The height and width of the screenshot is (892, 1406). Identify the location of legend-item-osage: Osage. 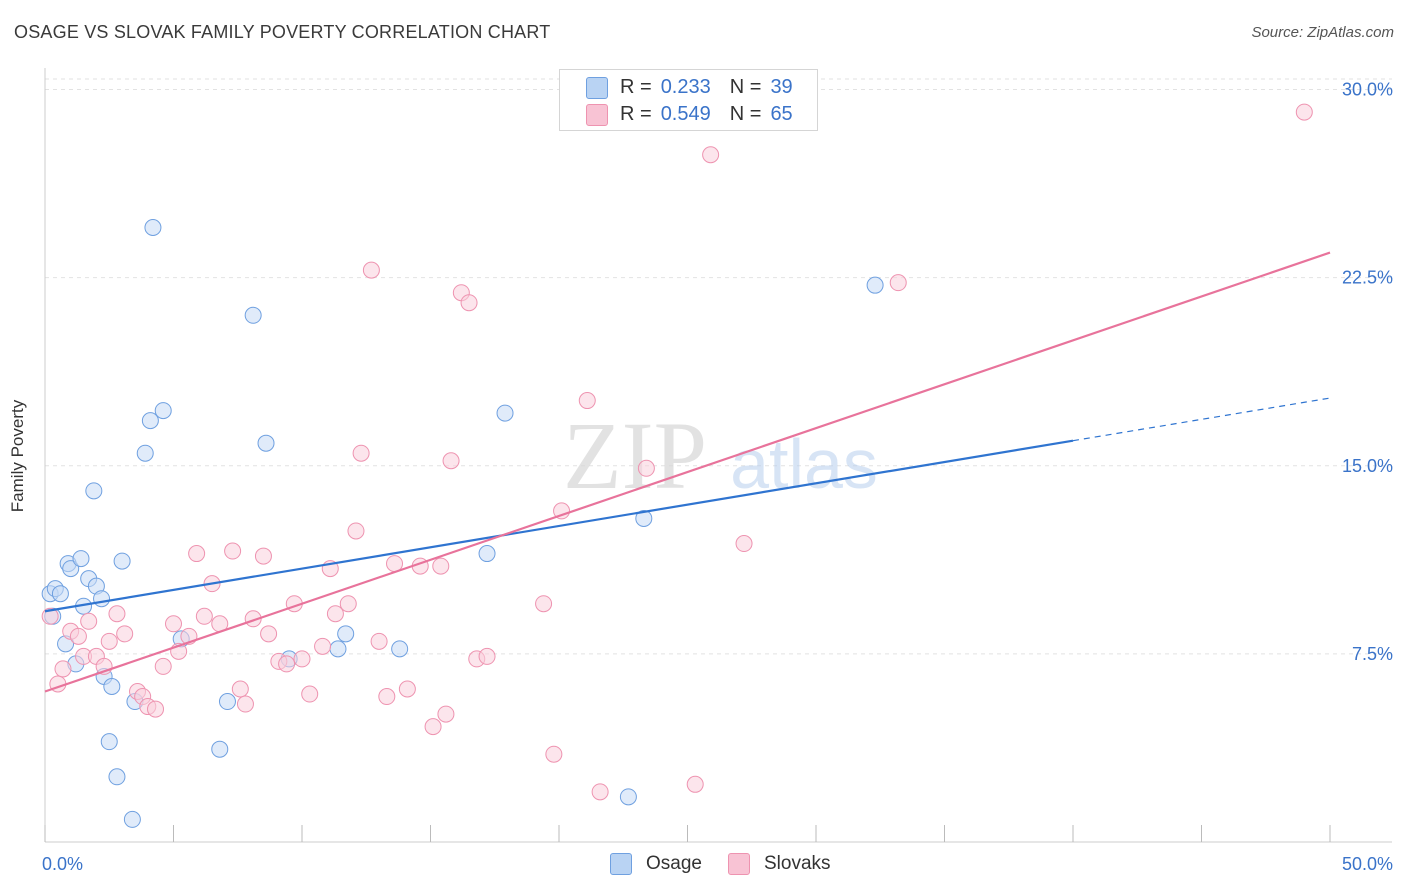
(656, 864).